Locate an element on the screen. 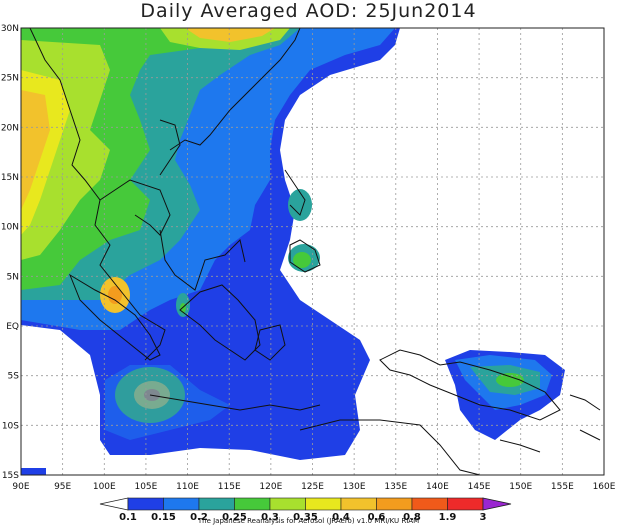 The width and height of the screenshot is (617, 527). lat-tick-label: 15S is located at coordinates (10, 476).